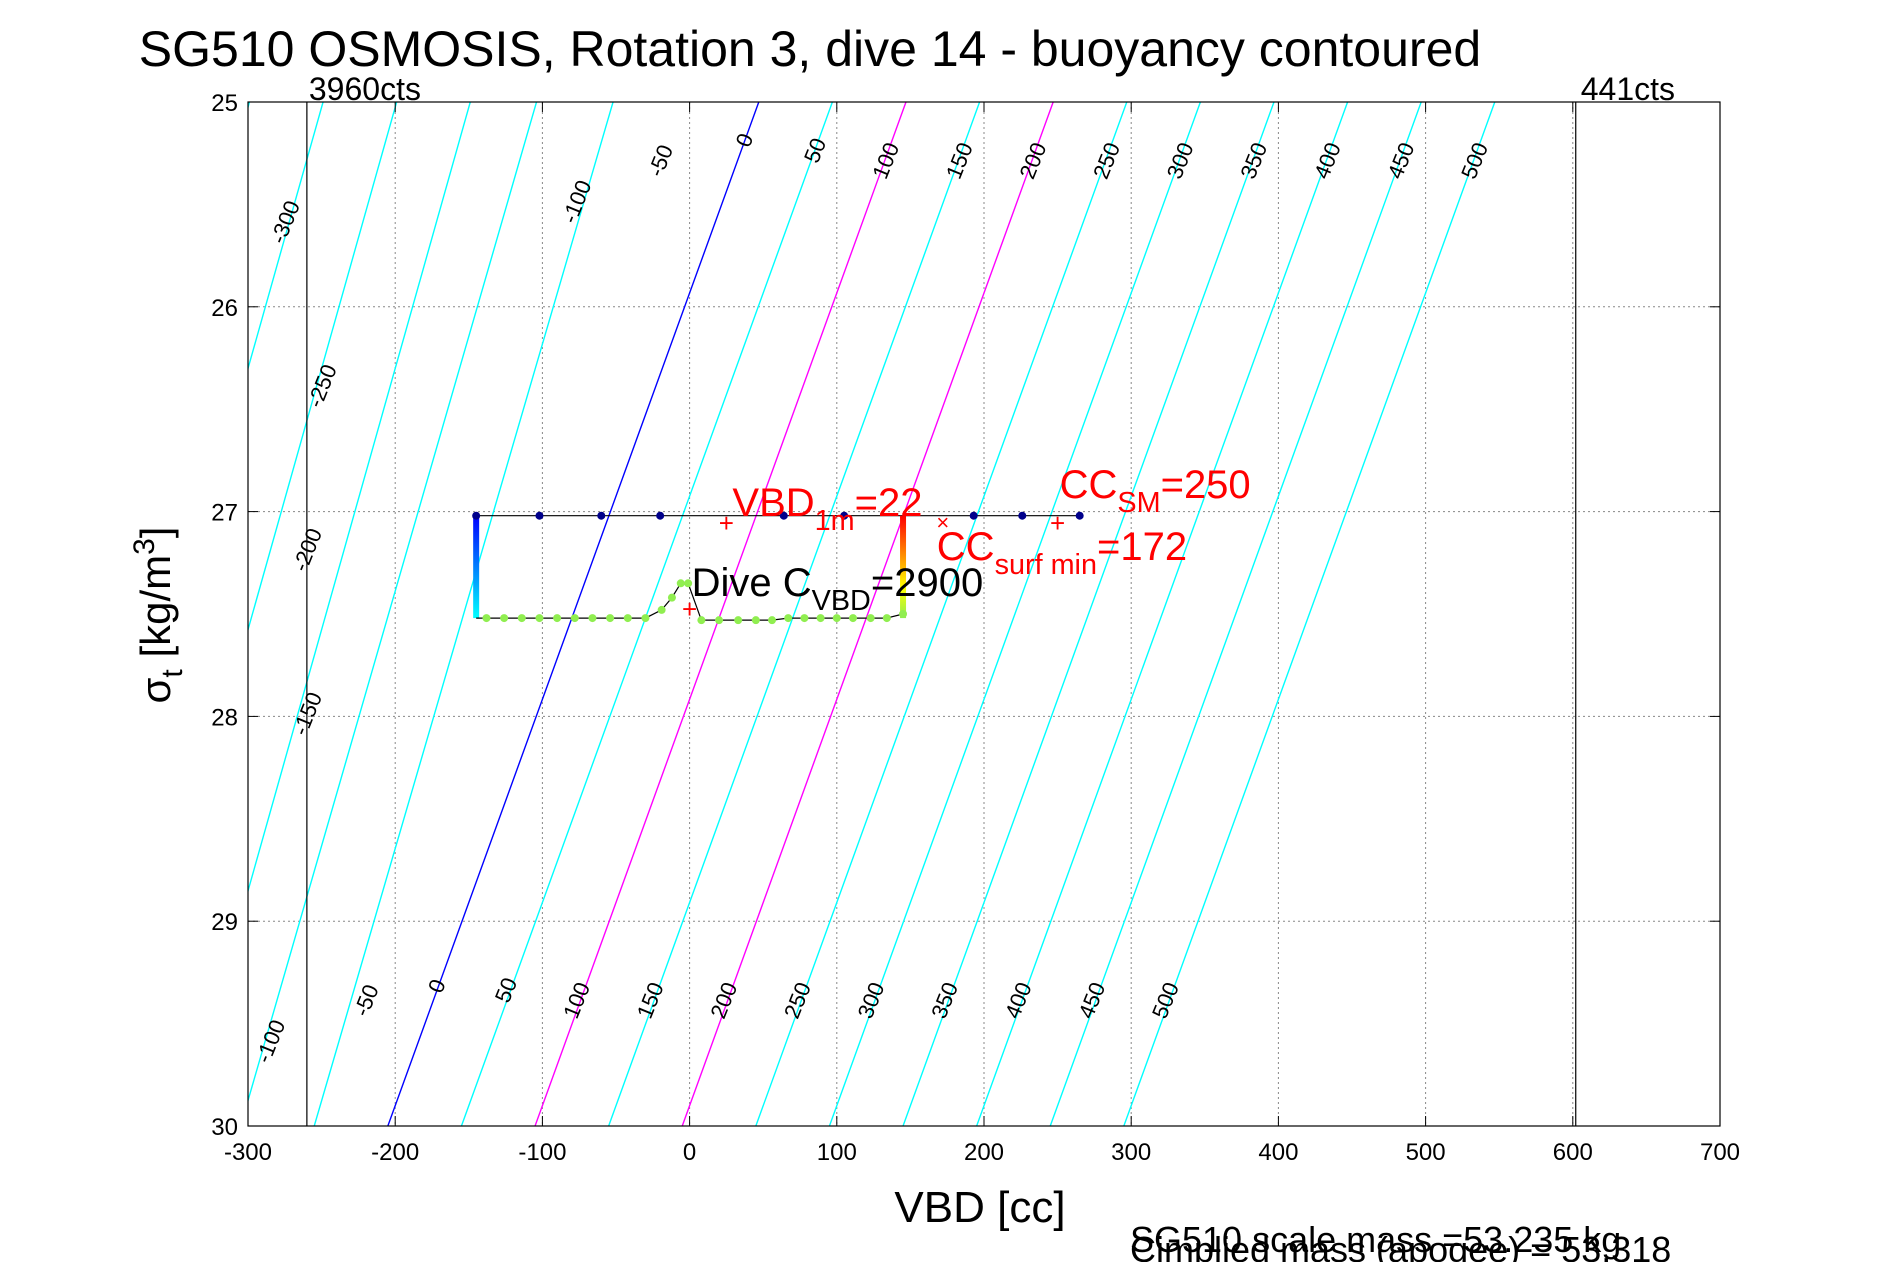  I want to click on ccsm-annotation: CCSM=250, so click(1155, 491).